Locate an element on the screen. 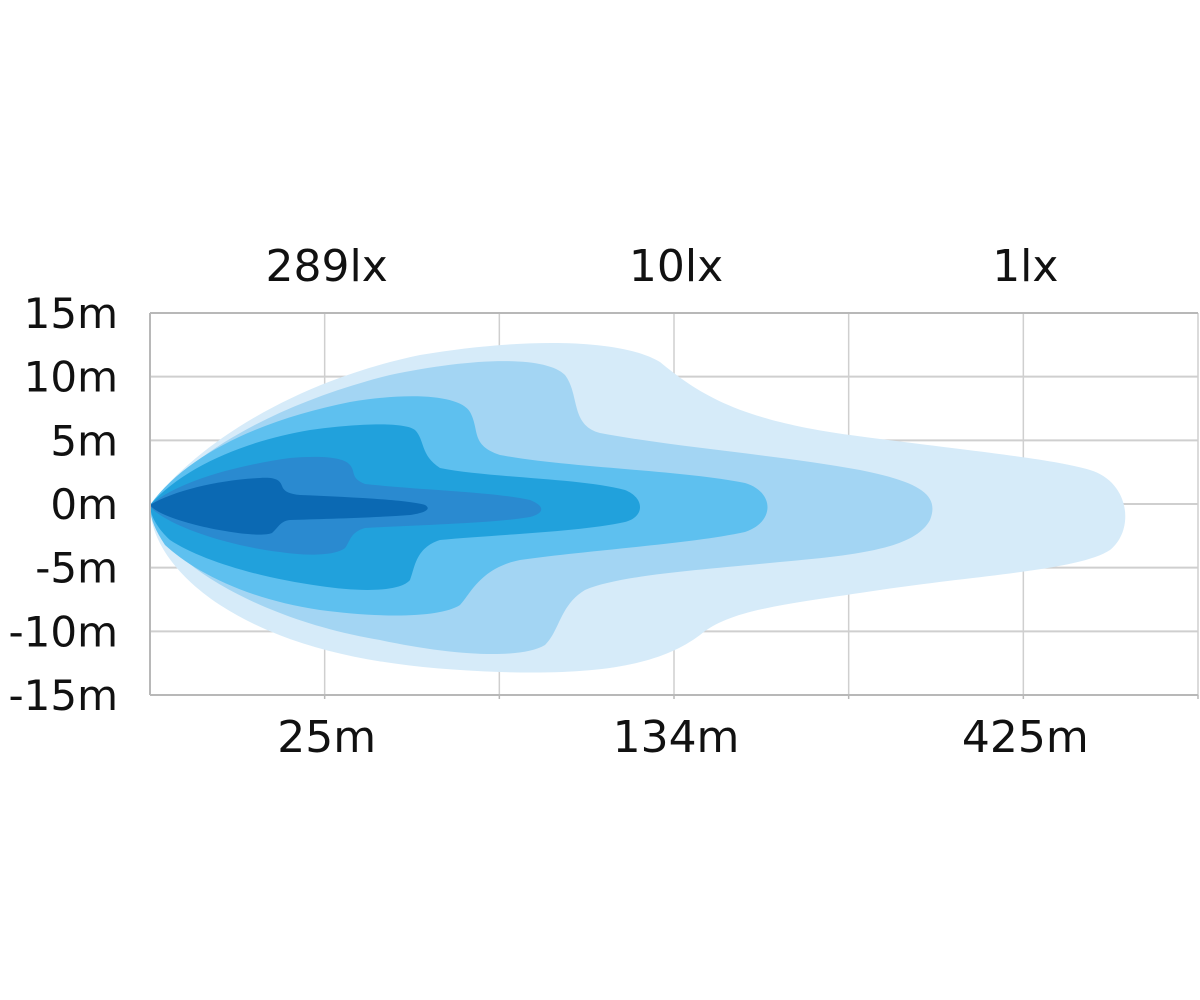  y-tick-label: 0m is located at coordinates (84, 504).